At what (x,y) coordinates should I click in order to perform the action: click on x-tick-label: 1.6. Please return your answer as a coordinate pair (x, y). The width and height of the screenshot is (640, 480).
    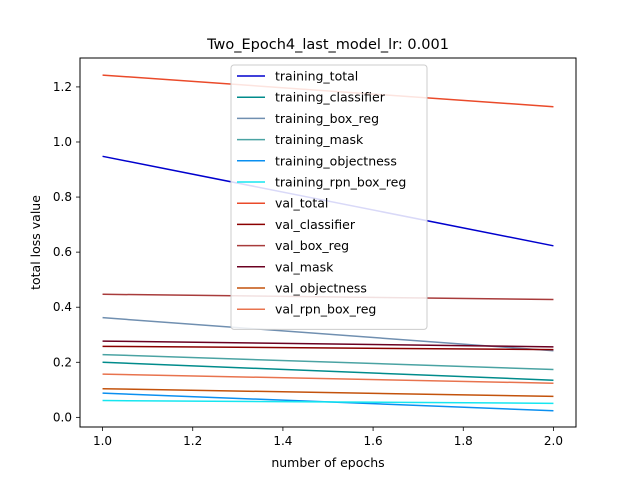
    Looking at the image, I should click on (373, 441).